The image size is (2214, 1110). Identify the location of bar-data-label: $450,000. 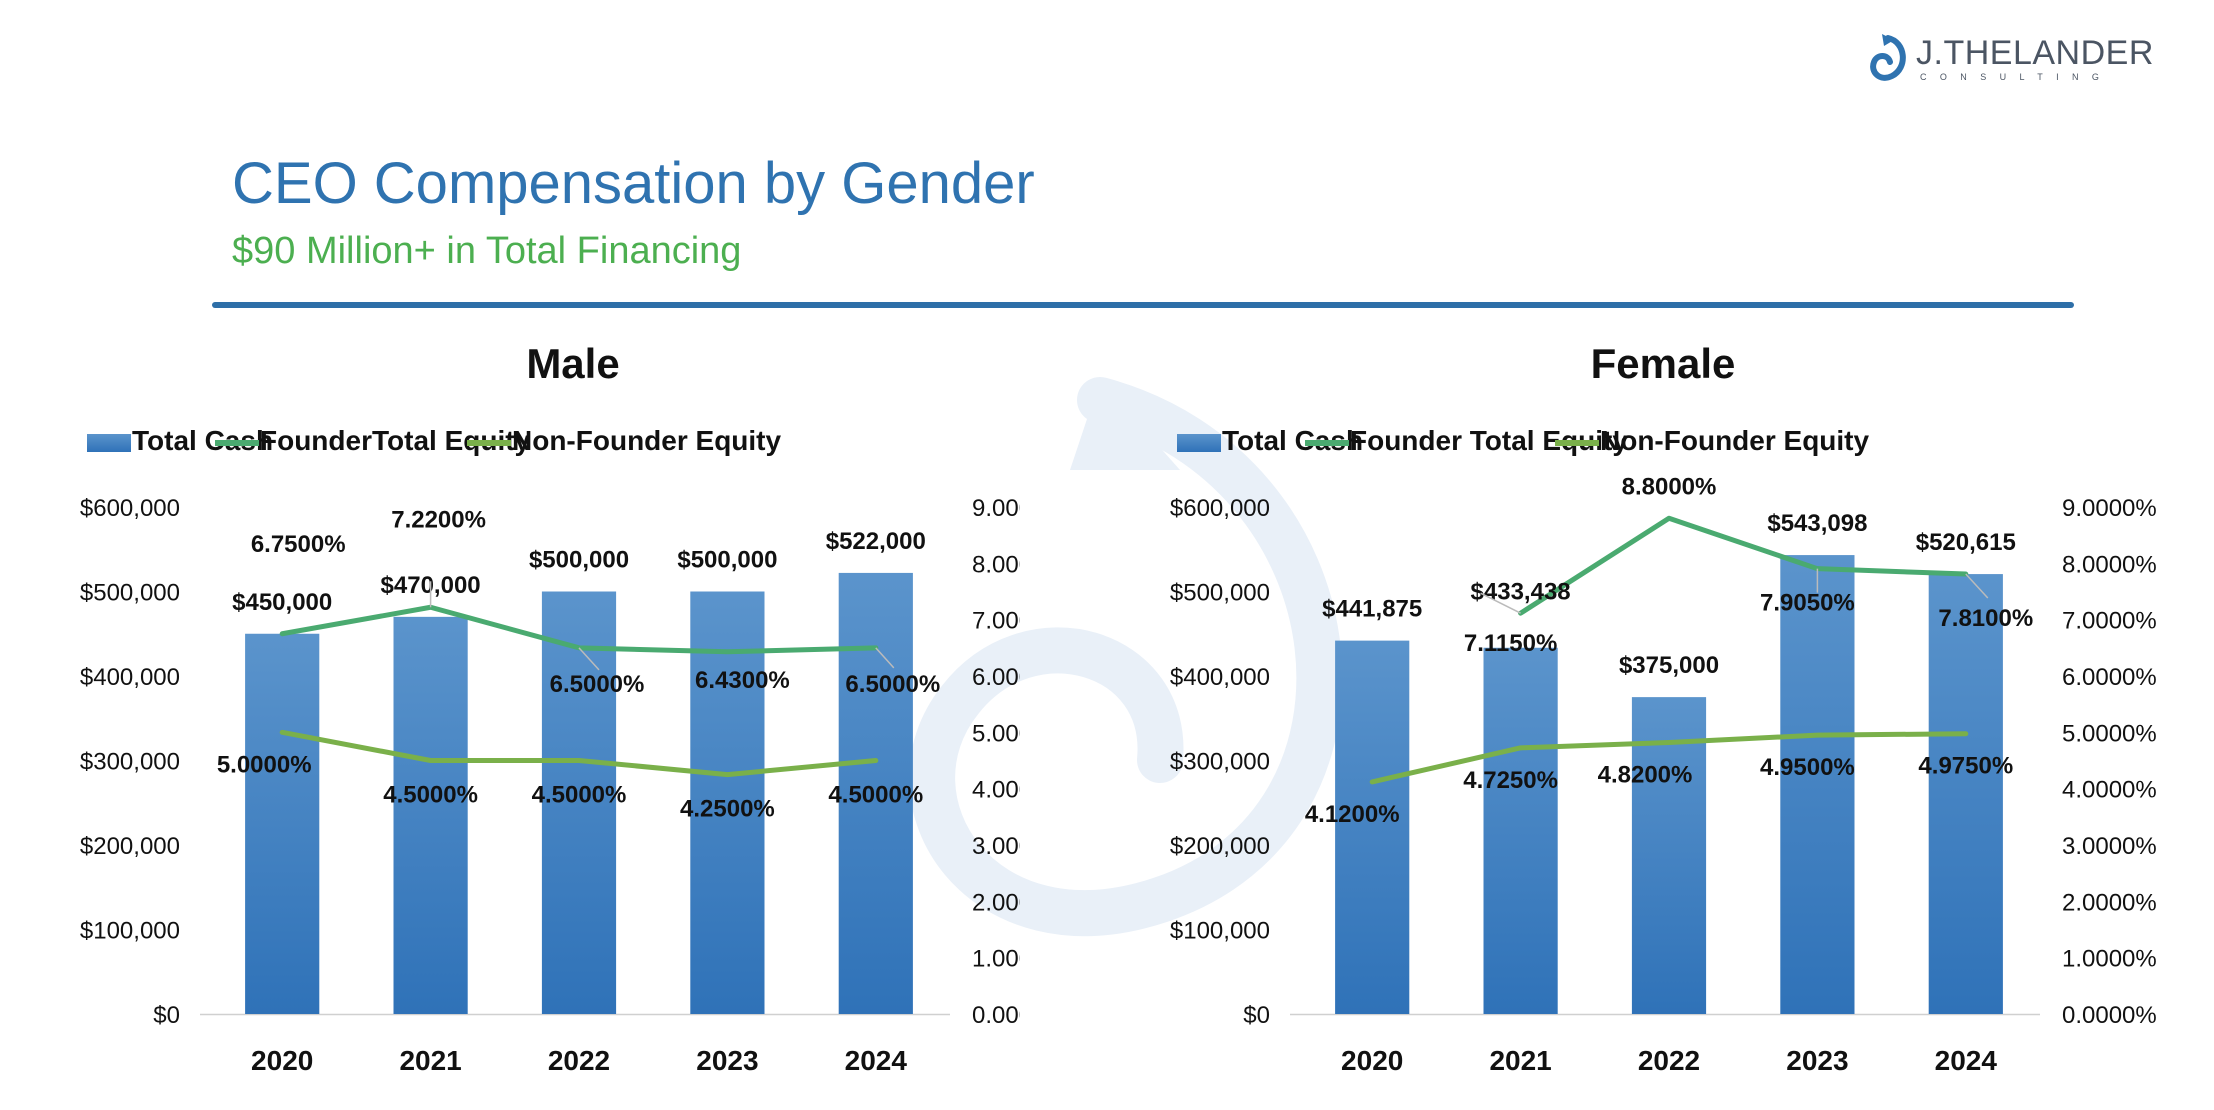
(282, 602).